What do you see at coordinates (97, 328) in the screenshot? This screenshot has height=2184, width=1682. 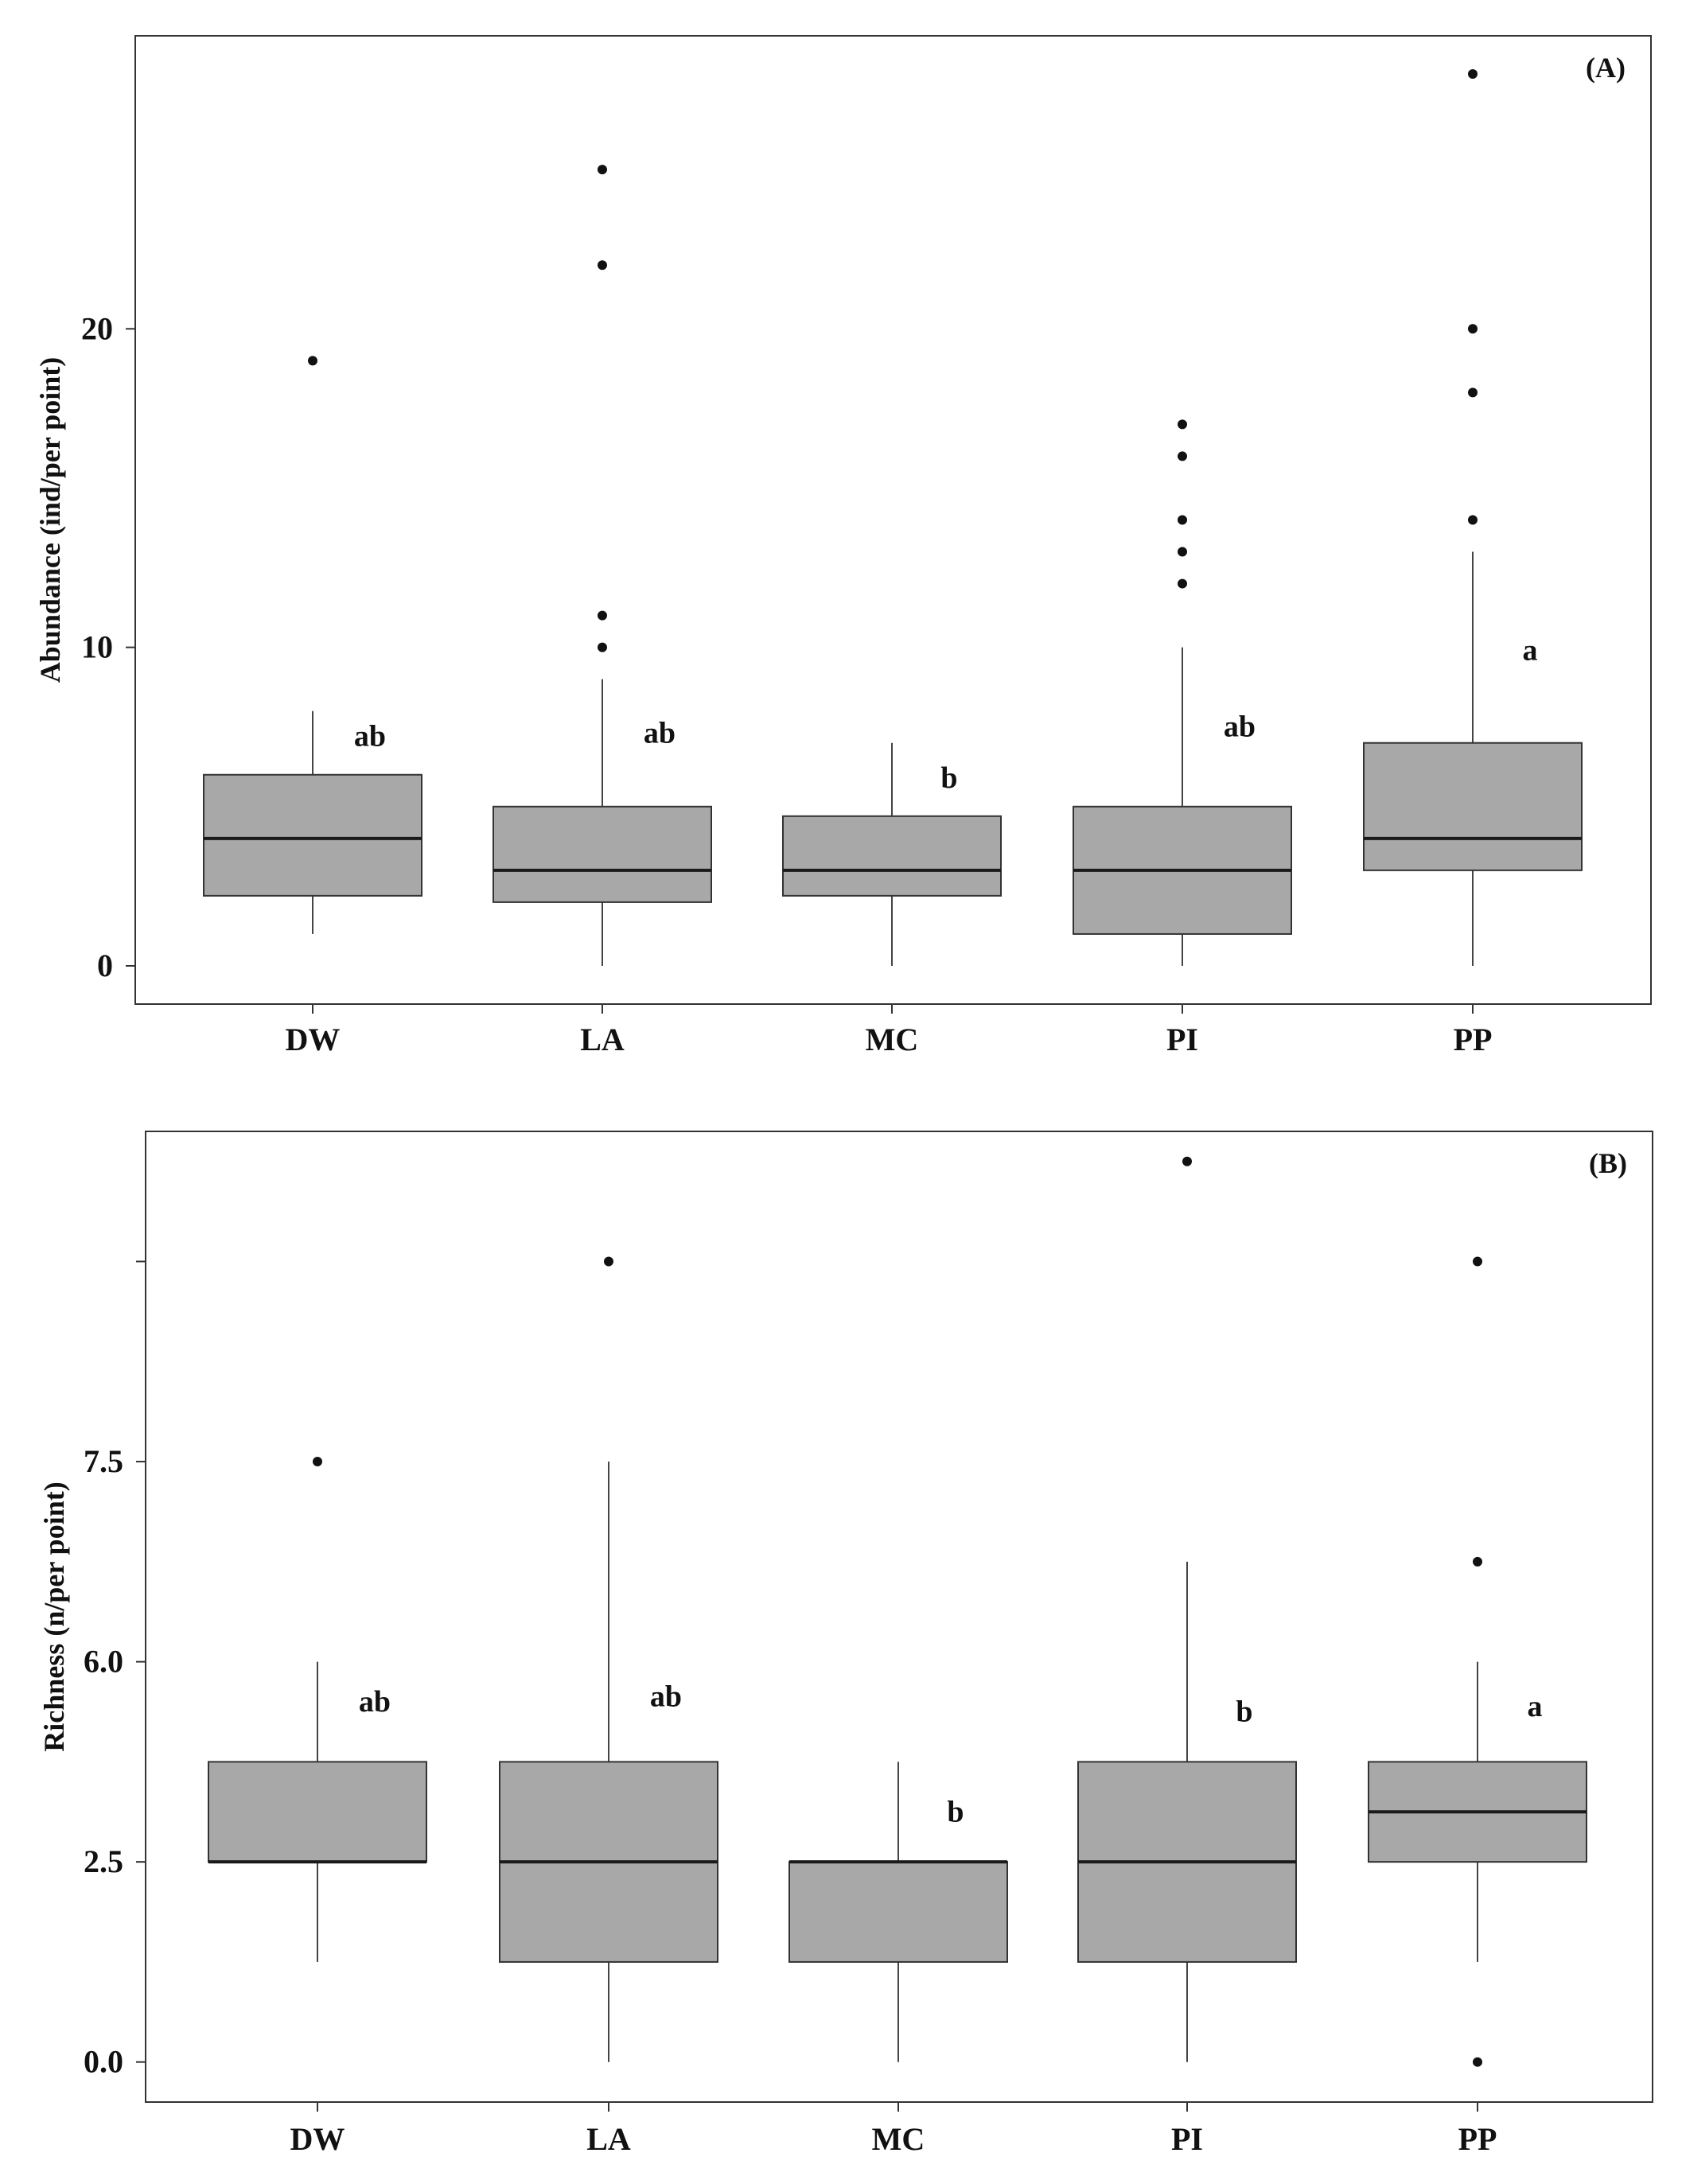 I see `y-tick-label: 20` at bounding box center [97, 328].